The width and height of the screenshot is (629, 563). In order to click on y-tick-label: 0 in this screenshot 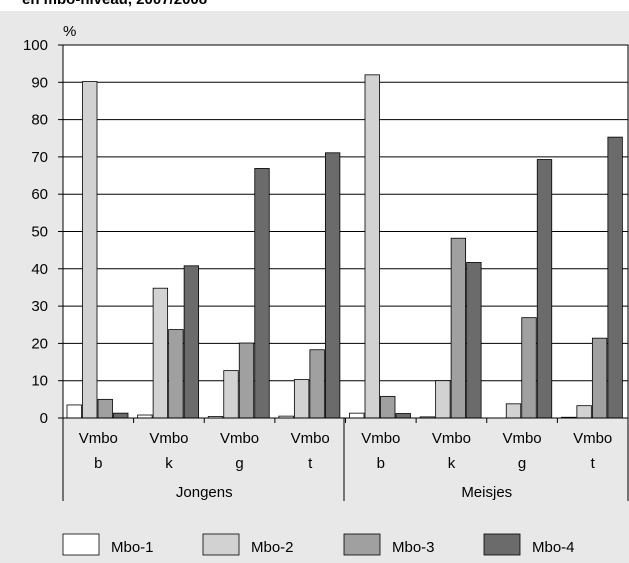, I will do `click(44, 418)`.